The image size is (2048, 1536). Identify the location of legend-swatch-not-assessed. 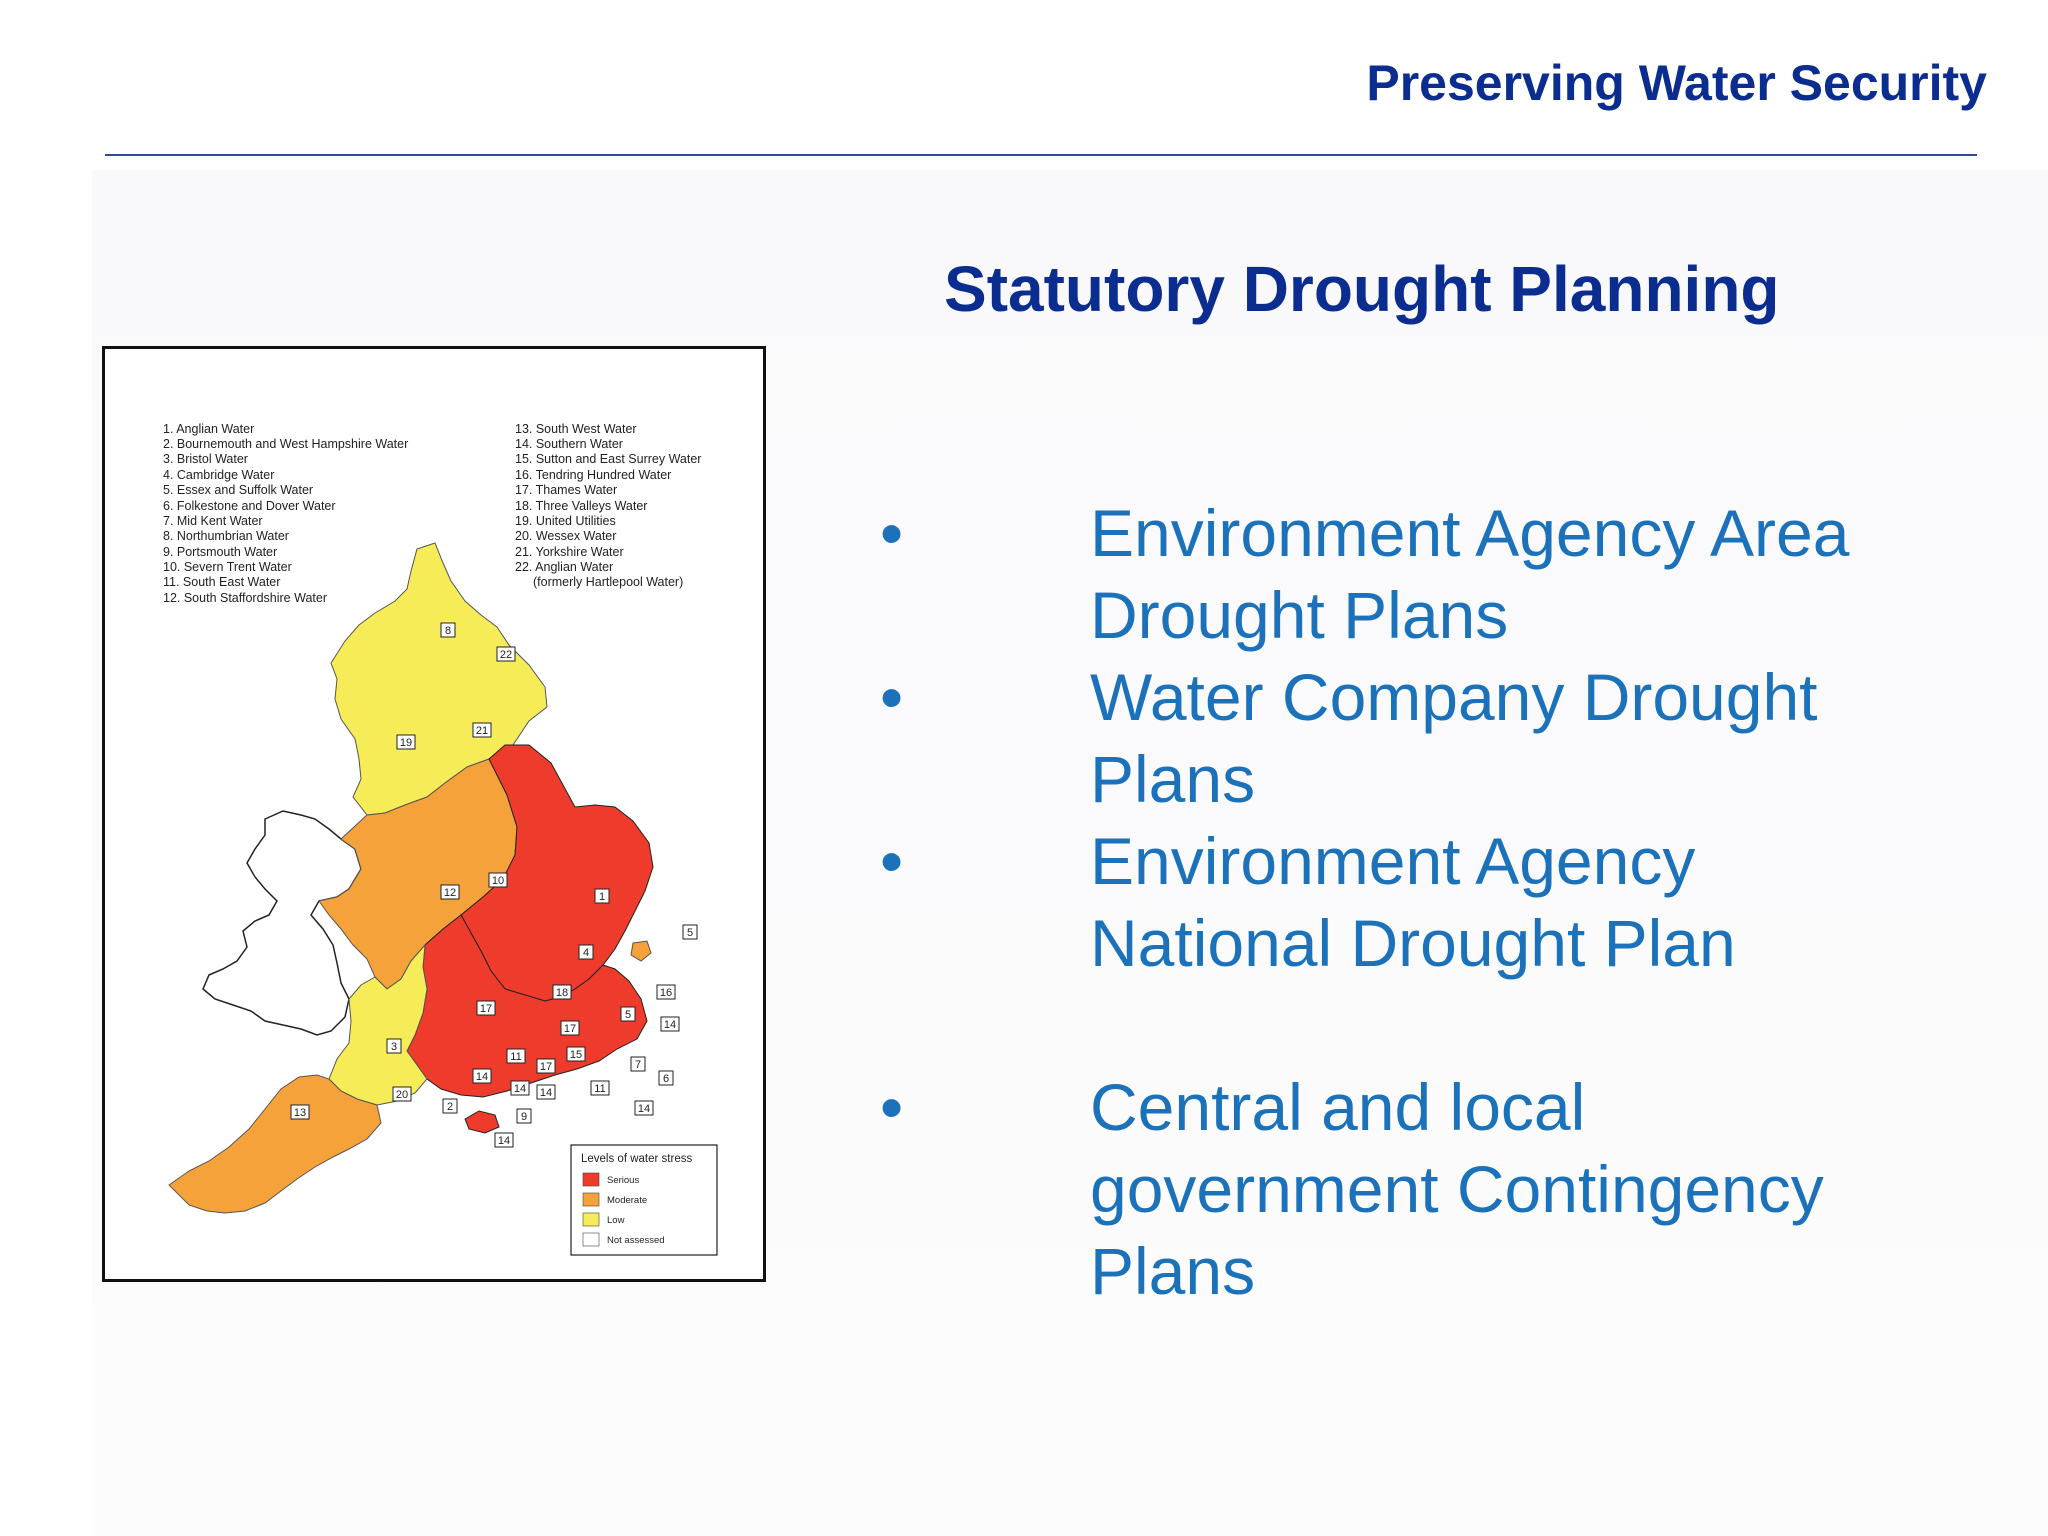
(591, 1239).